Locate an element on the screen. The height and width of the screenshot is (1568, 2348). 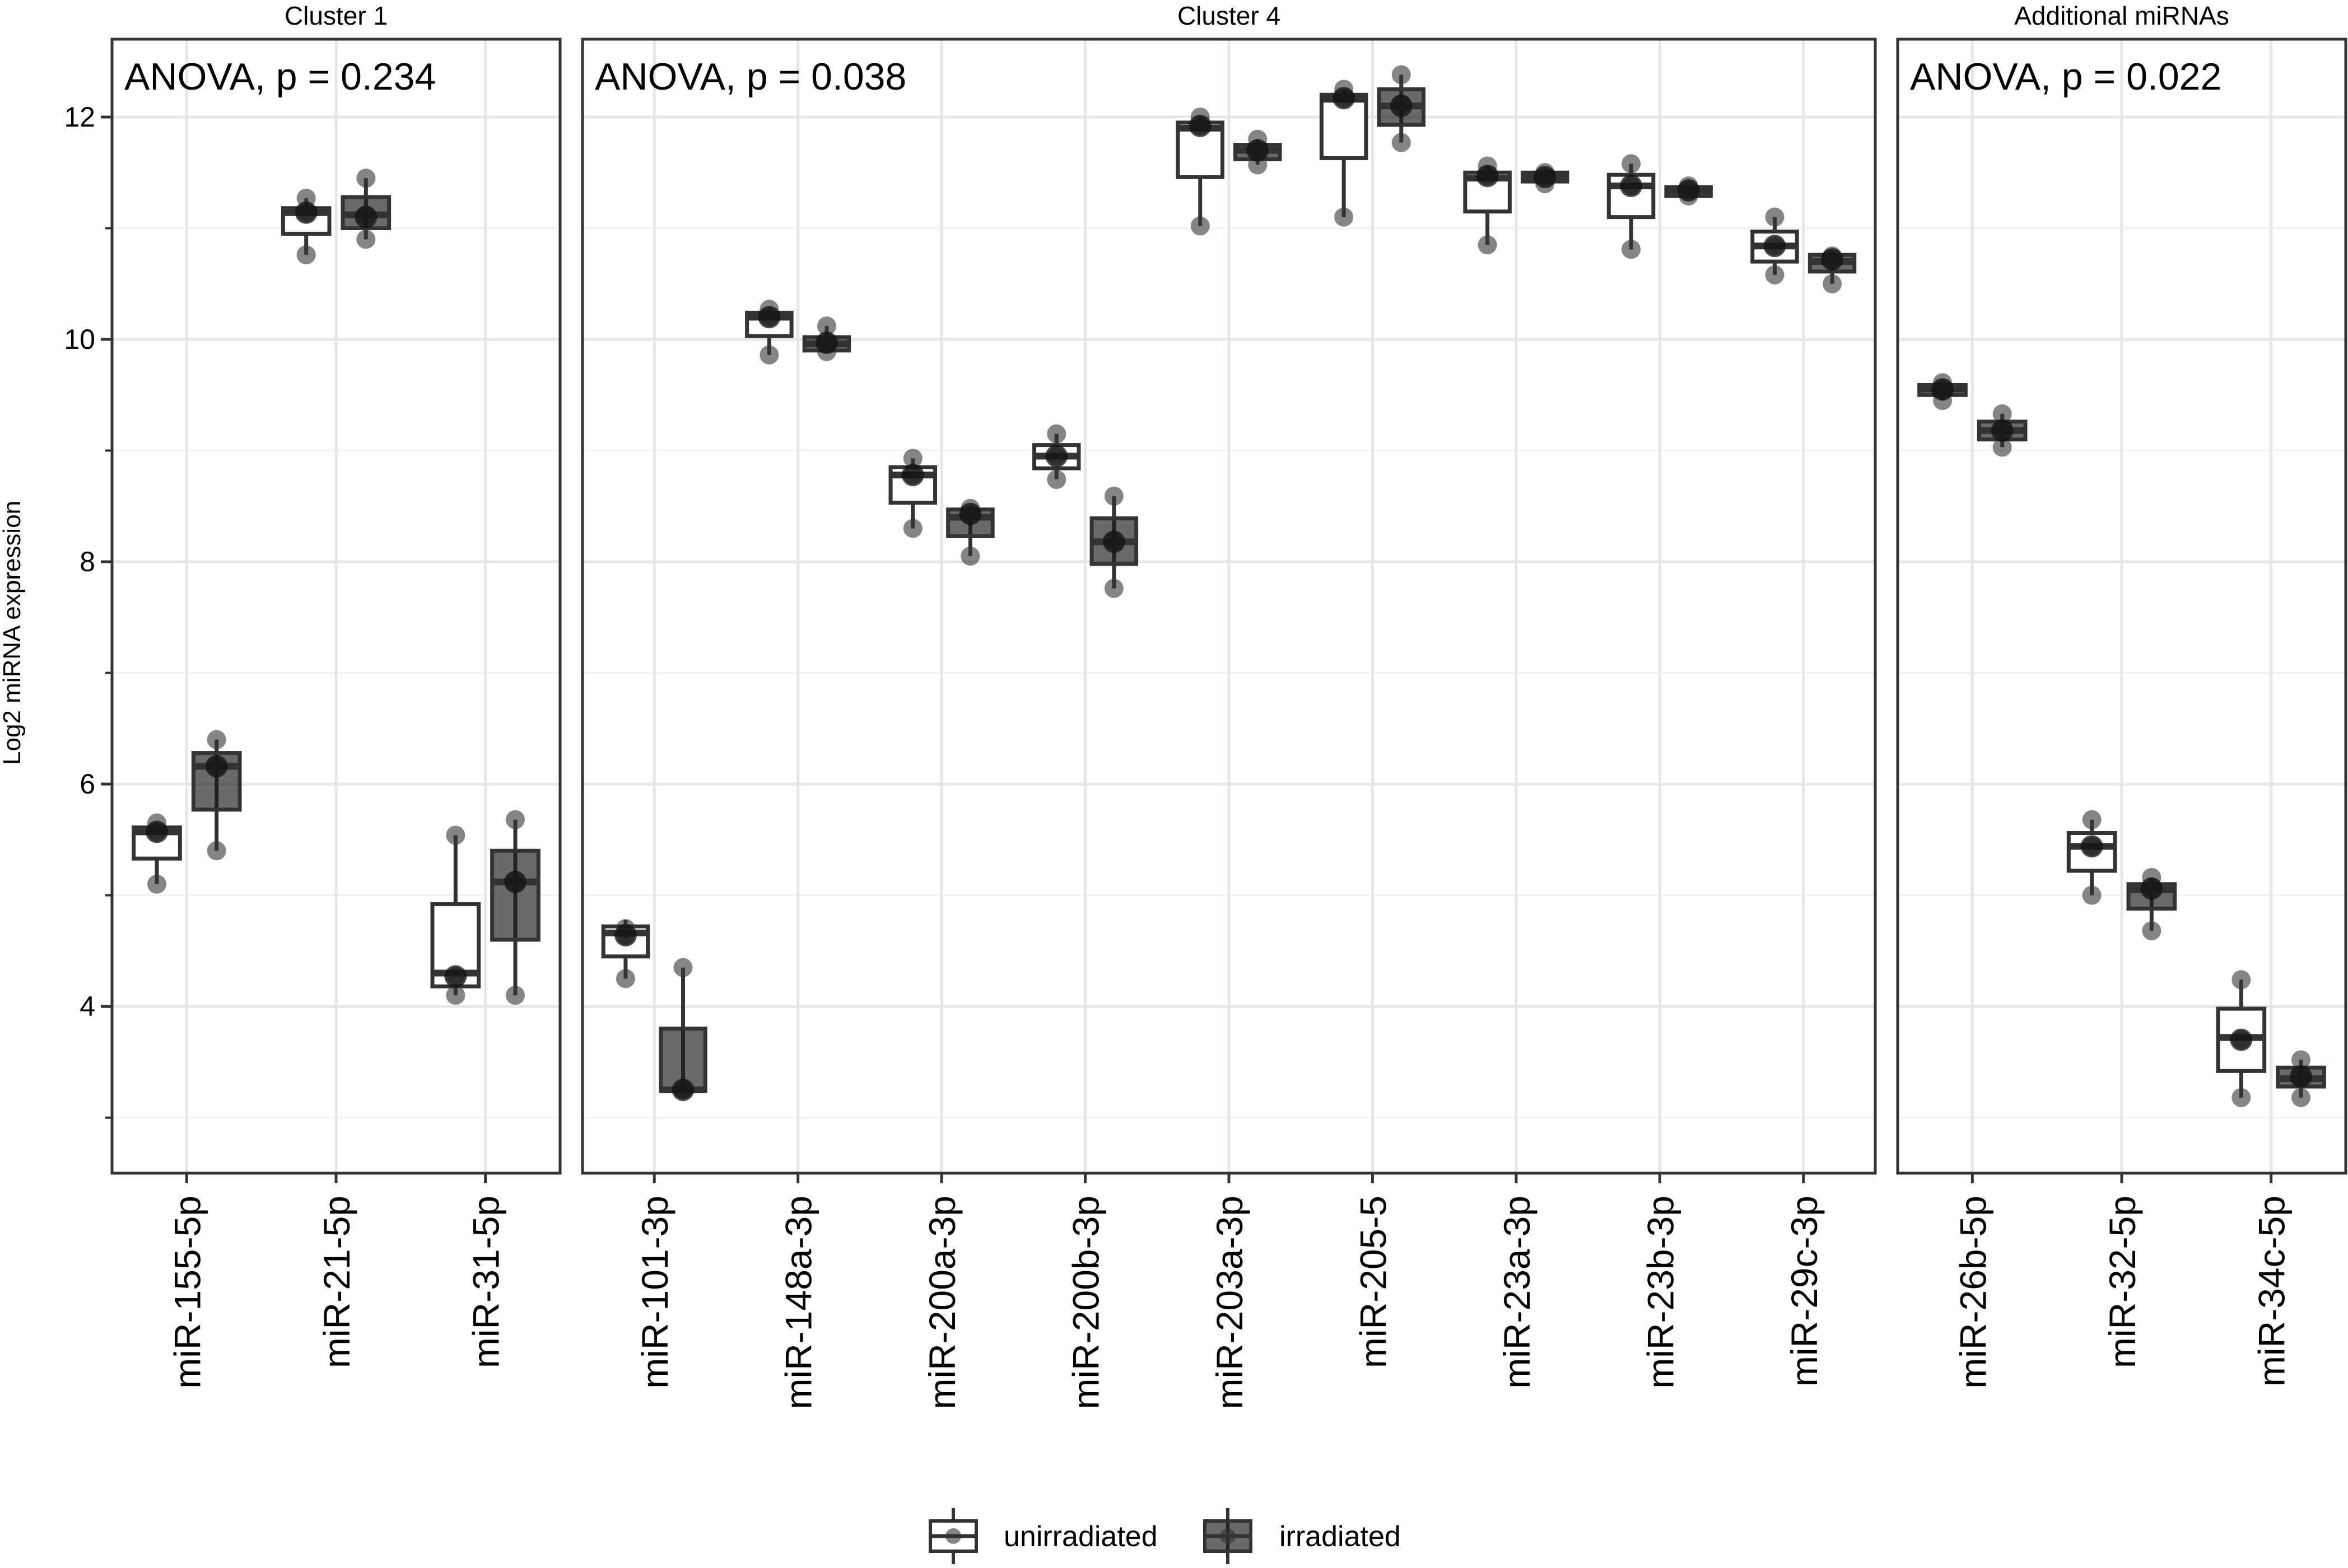
legend-label: unirradiated is located at coordinates (1081, 1537).